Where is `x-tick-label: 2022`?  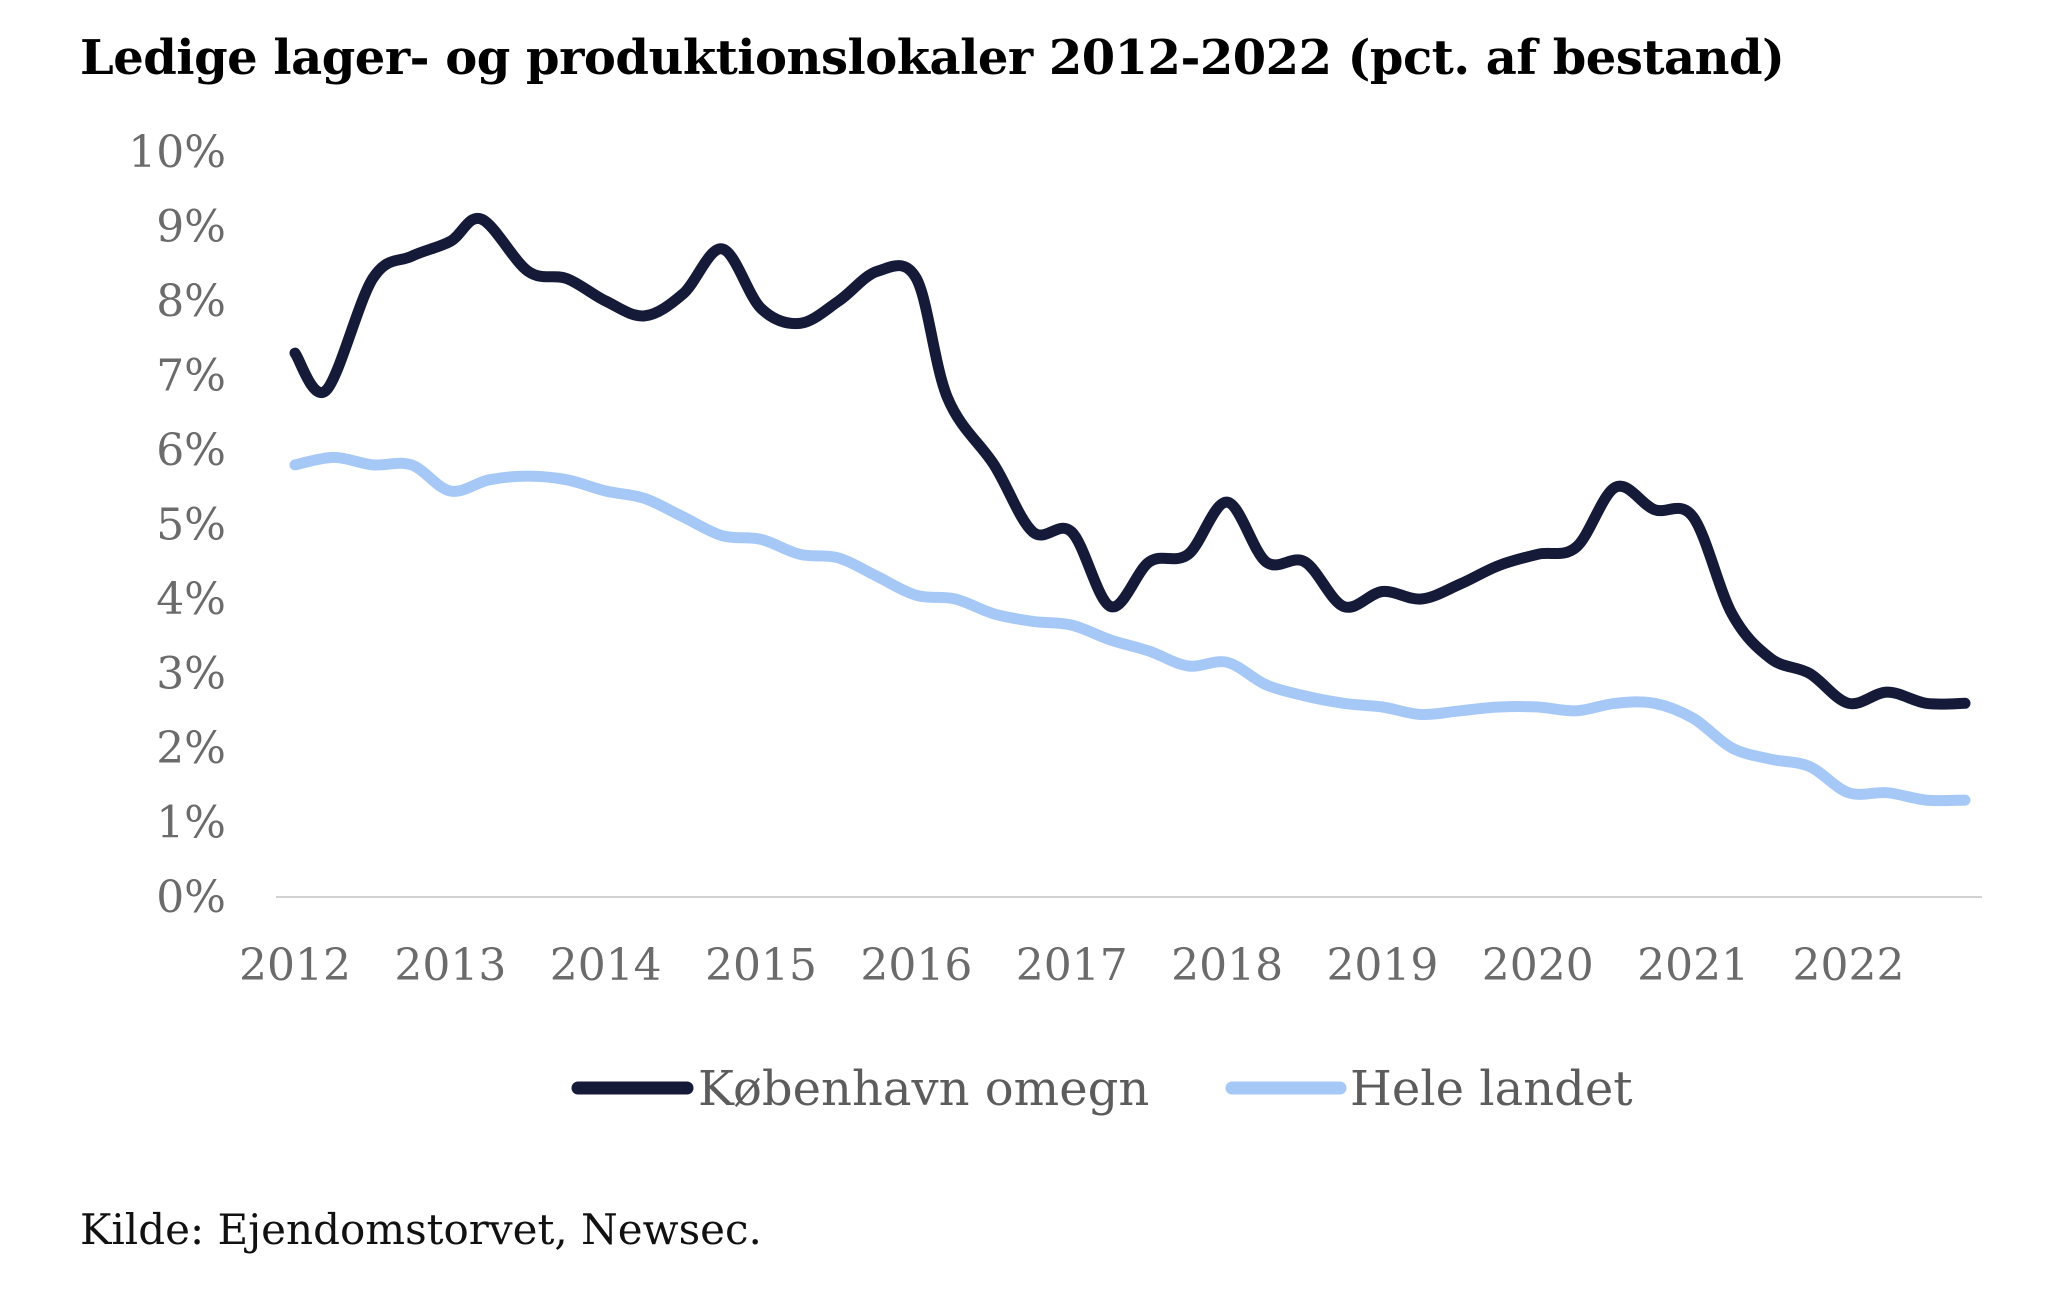
x-tick-label: 2022 is located at coordinates (1848, 965).